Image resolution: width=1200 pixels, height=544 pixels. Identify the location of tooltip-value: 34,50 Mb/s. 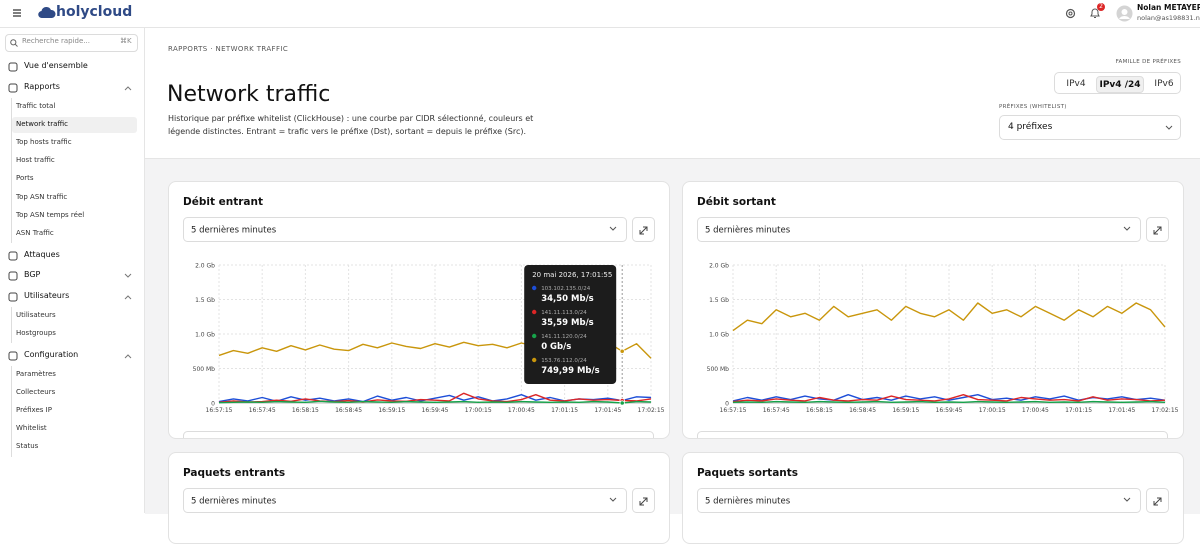
(567, 299).